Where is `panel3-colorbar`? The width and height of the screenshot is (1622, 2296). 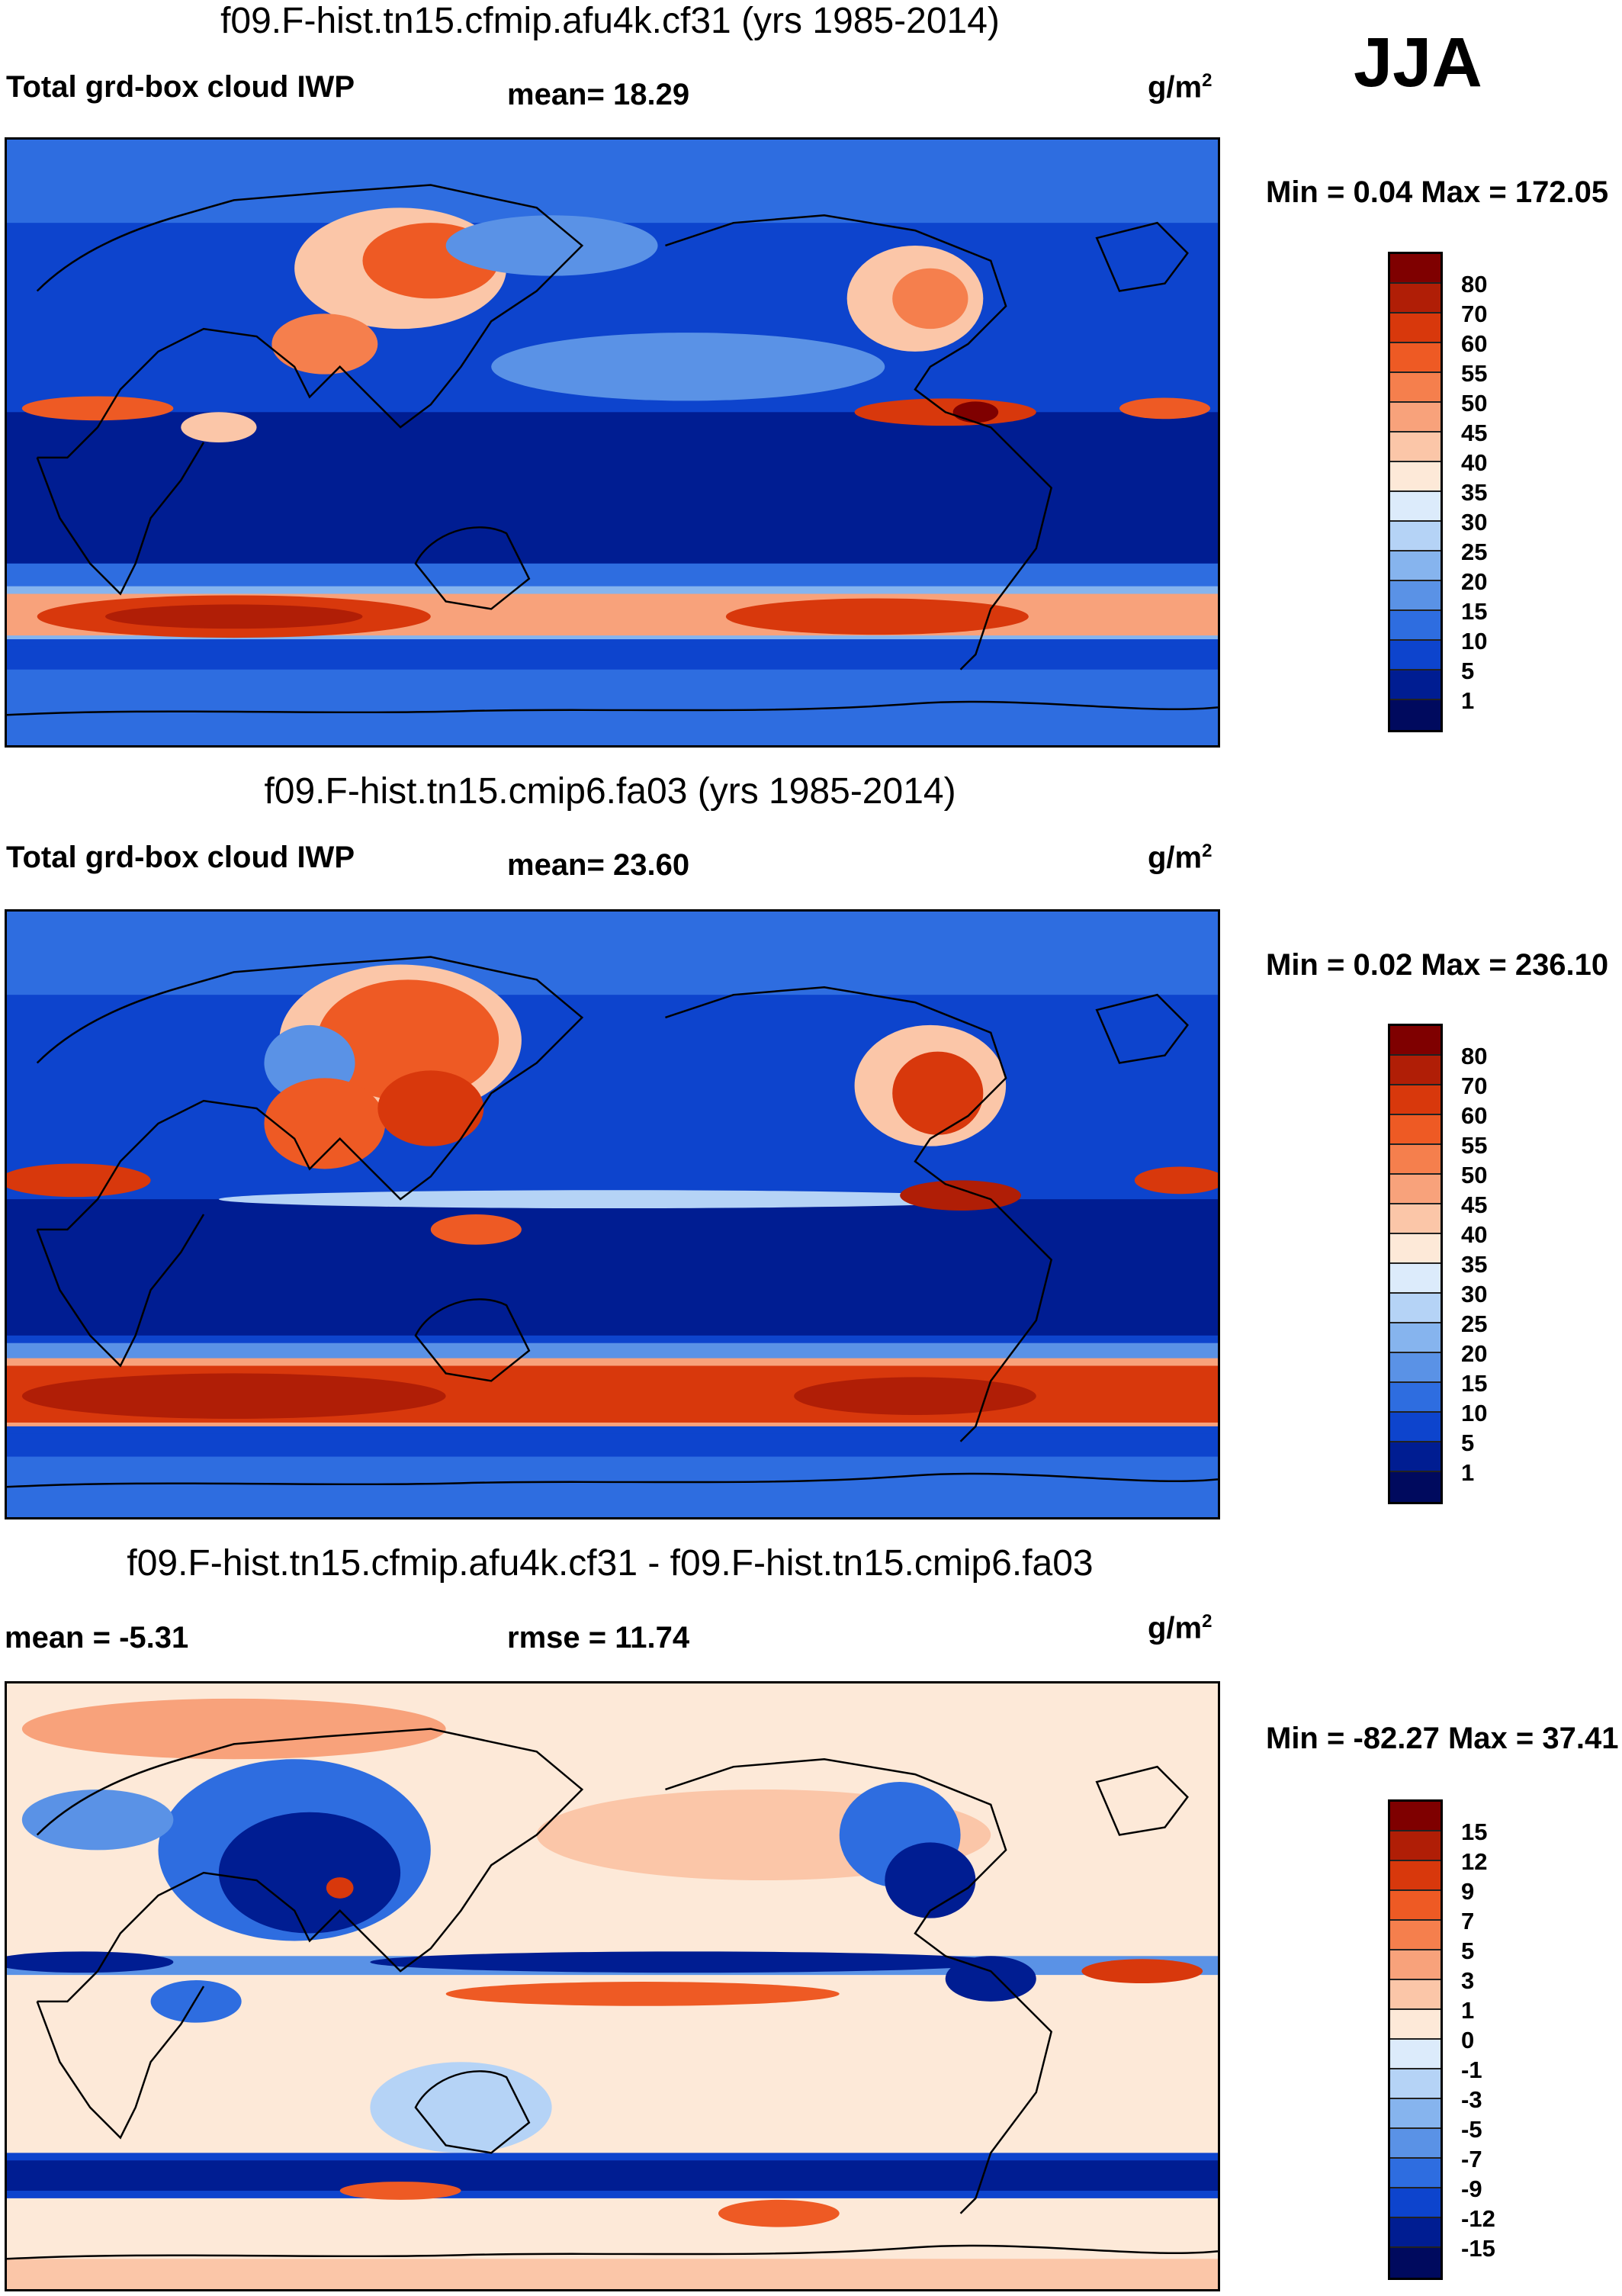
panel3-colorbar is located at coordinates (1416, 2039).